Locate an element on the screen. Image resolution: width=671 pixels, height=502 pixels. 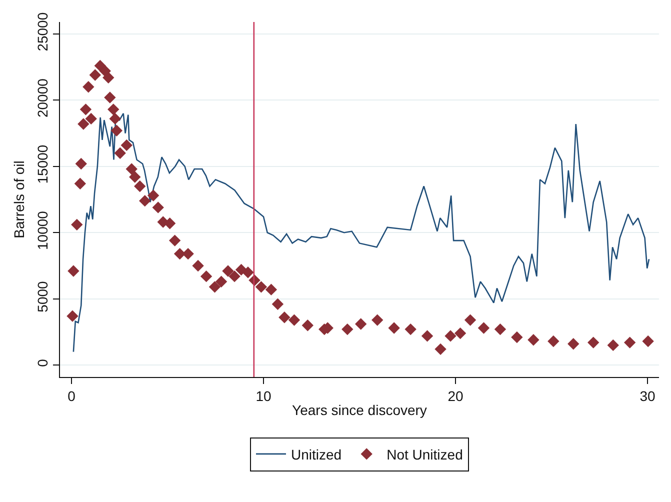
x-axis-title: Years since discovery is located at coordinates (359, 410).